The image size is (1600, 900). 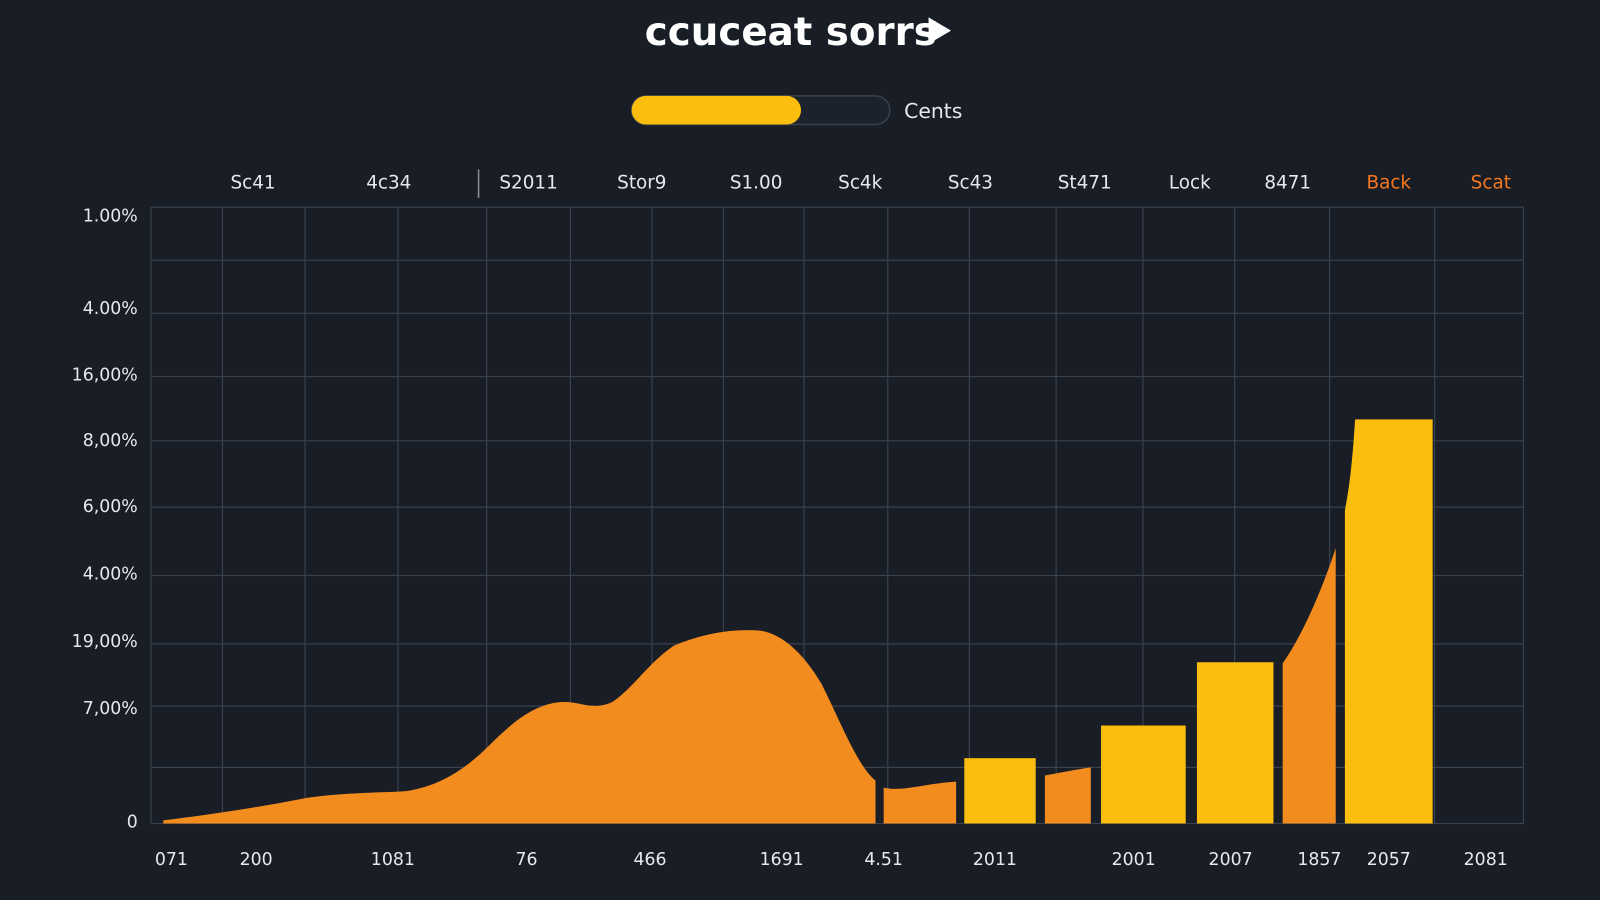 What do you see at coordinates (110, 709) in the screenshot?
I see `y-label: 7,00%` at bounding box center [110, 709].